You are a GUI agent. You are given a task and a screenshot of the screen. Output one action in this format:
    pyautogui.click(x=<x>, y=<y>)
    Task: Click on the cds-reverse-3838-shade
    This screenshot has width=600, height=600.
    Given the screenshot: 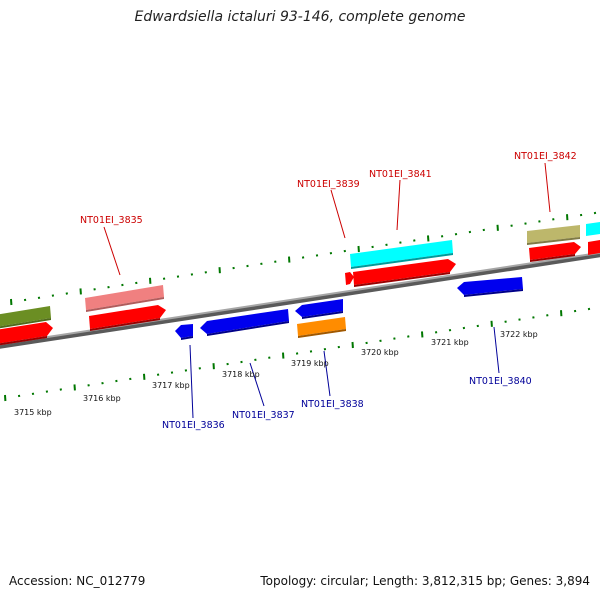 What is the action you would take?
    pyautogui.click(x=322, y=315)
    